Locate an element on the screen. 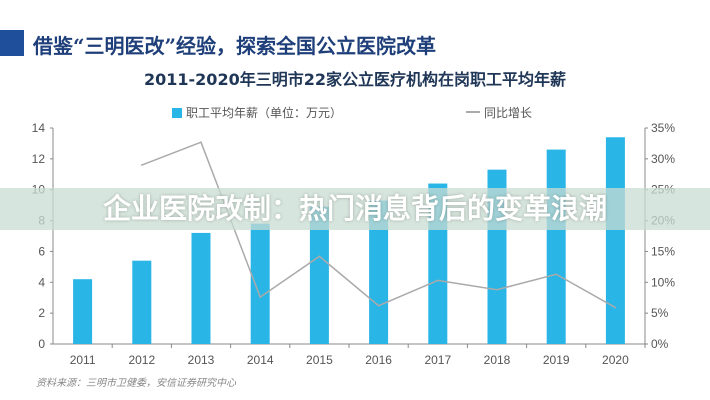 This screenshot has height=400, width=710. x-tick-label: 2012 is located at coordinates (141, 360).